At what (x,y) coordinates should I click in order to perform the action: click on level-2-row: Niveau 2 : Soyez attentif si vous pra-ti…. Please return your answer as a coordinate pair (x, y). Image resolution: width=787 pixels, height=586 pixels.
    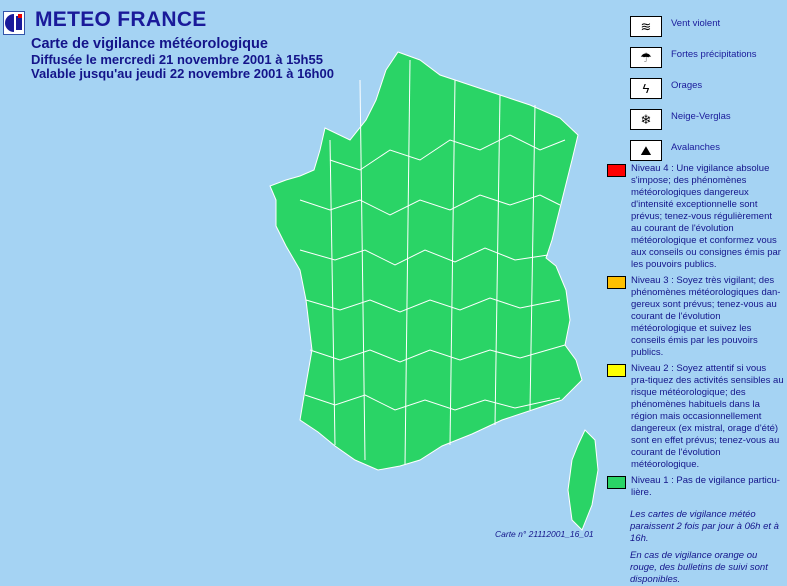
    Looking at the image, I should click on (696, 417).